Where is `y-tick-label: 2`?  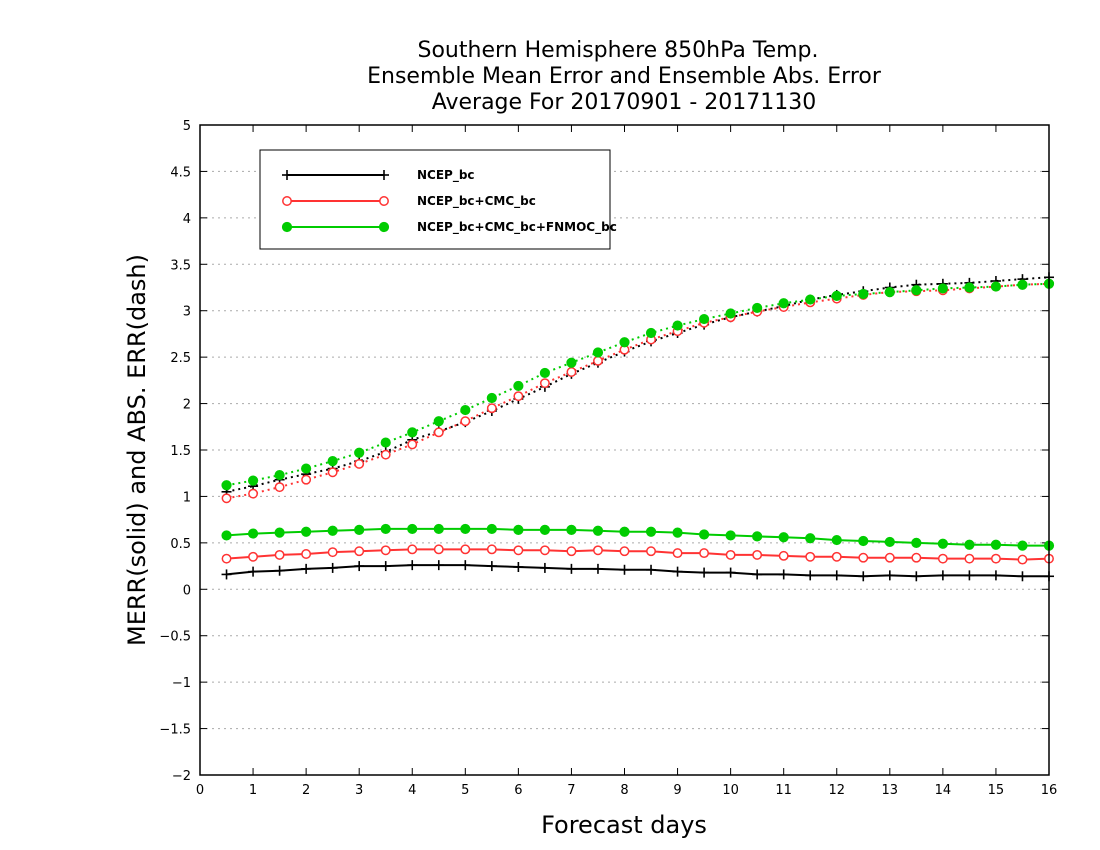
y-tick-label: 2 is located at coordinates (187, 405).